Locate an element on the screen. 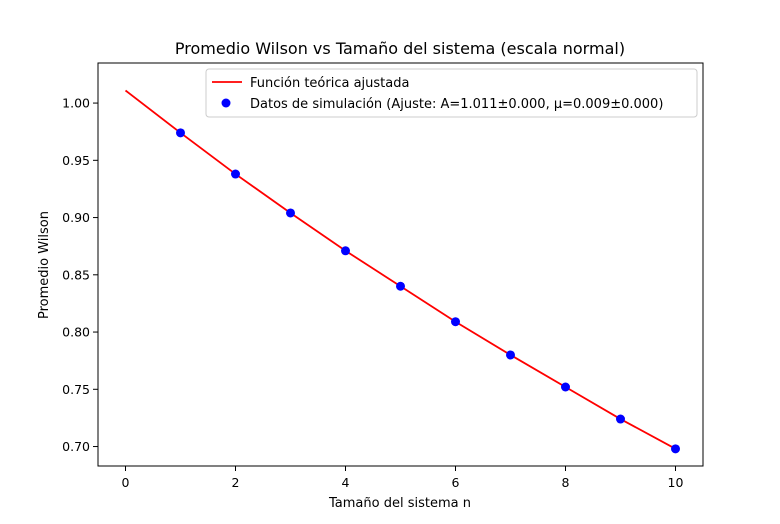  y-axis-ticks: 0.70 0.75 0.80 0.85 0.90 0.95 1.00 is located at coordinates (80, 275).